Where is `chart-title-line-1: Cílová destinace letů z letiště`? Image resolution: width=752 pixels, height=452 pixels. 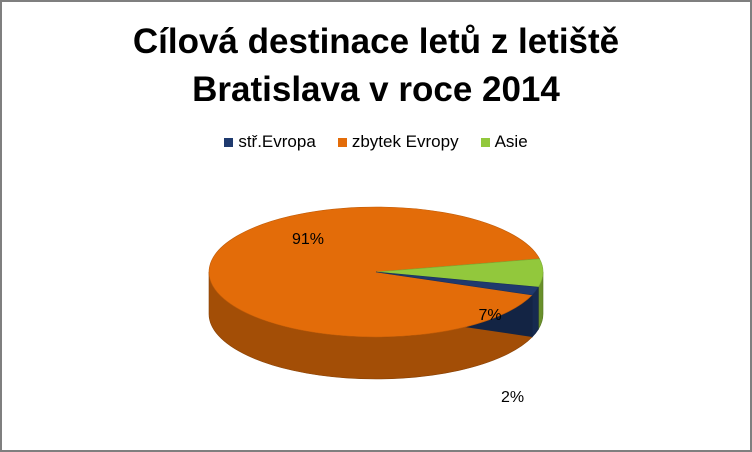 chart-title-line-1: Cílová destinace letů z letiště is located at coordinates (376, 41).